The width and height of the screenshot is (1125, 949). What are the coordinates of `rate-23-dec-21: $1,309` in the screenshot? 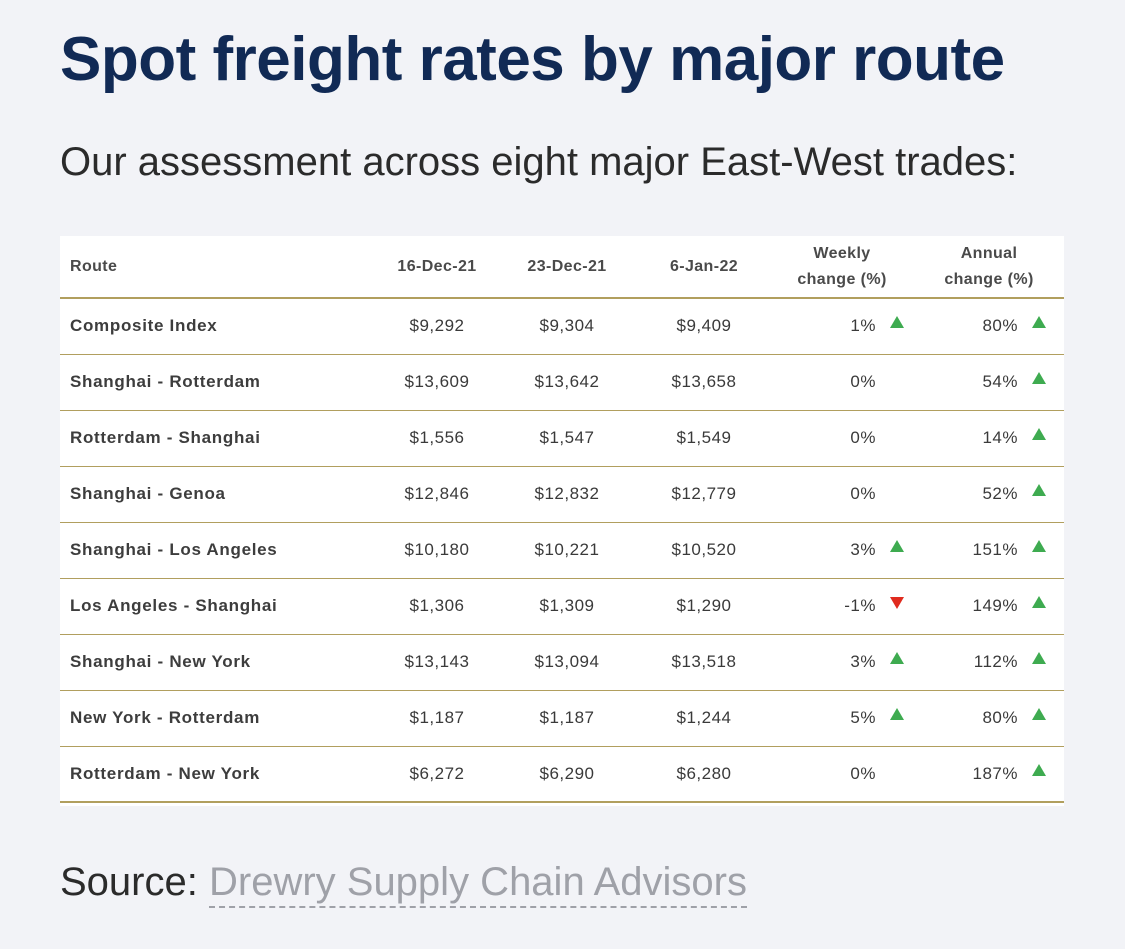 It's located at (567, 606).